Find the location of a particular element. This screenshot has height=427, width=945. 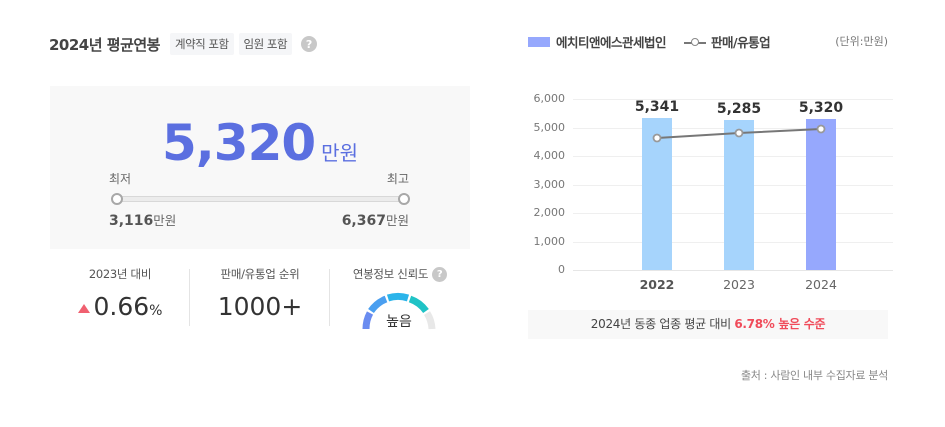

bar-2023 is located at coordinates (739, 195).